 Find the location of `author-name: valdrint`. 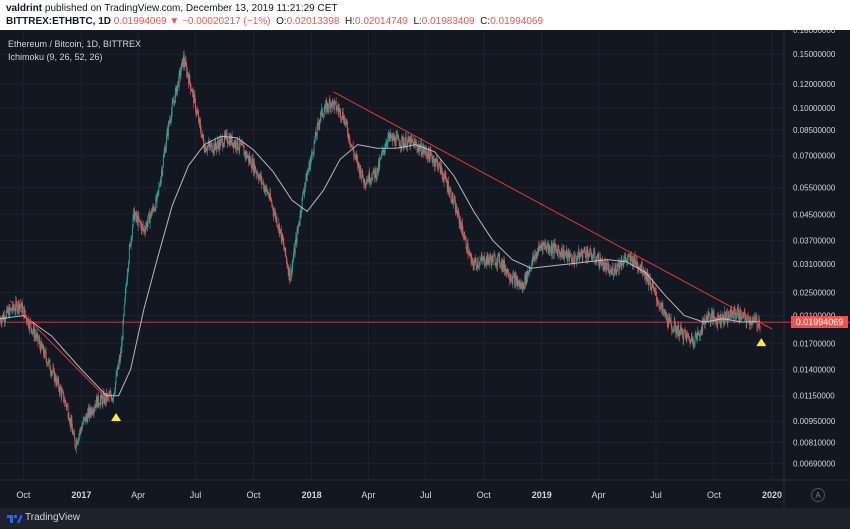

author-name: valdrint is located at coordinates (24, 8).